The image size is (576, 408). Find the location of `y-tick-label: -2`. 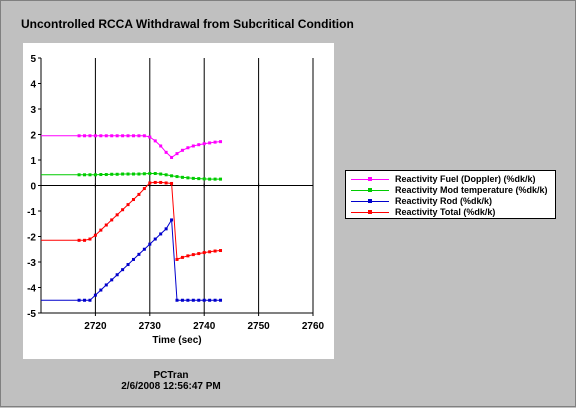

y-tick-label: -2 is located at coordinates (31, 238).